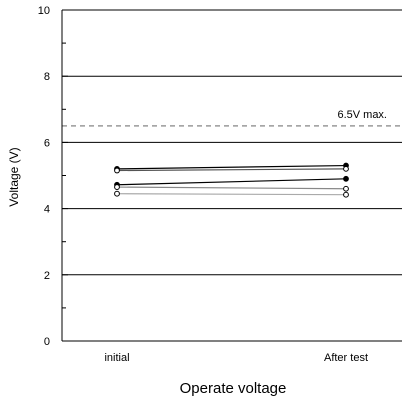  Describe the element at coordinates (44, 176) in the screenshot. I see `y-tick-labels: 0 2 4 6 8 10` at that location.